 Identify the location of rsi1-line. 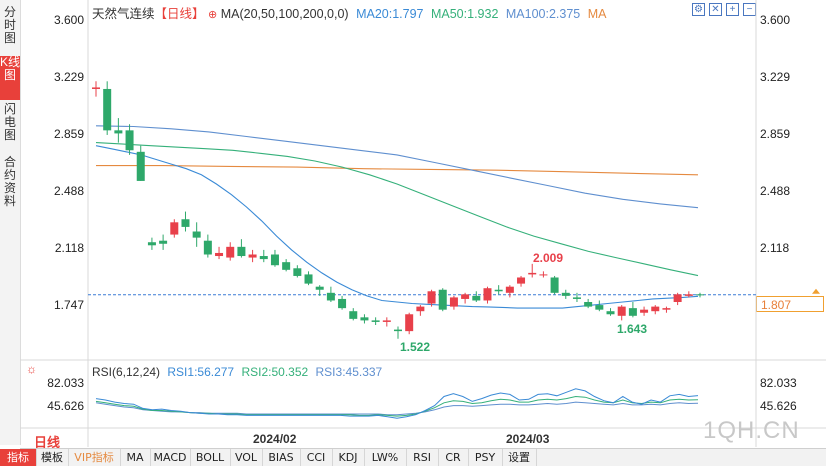
(397, 403).